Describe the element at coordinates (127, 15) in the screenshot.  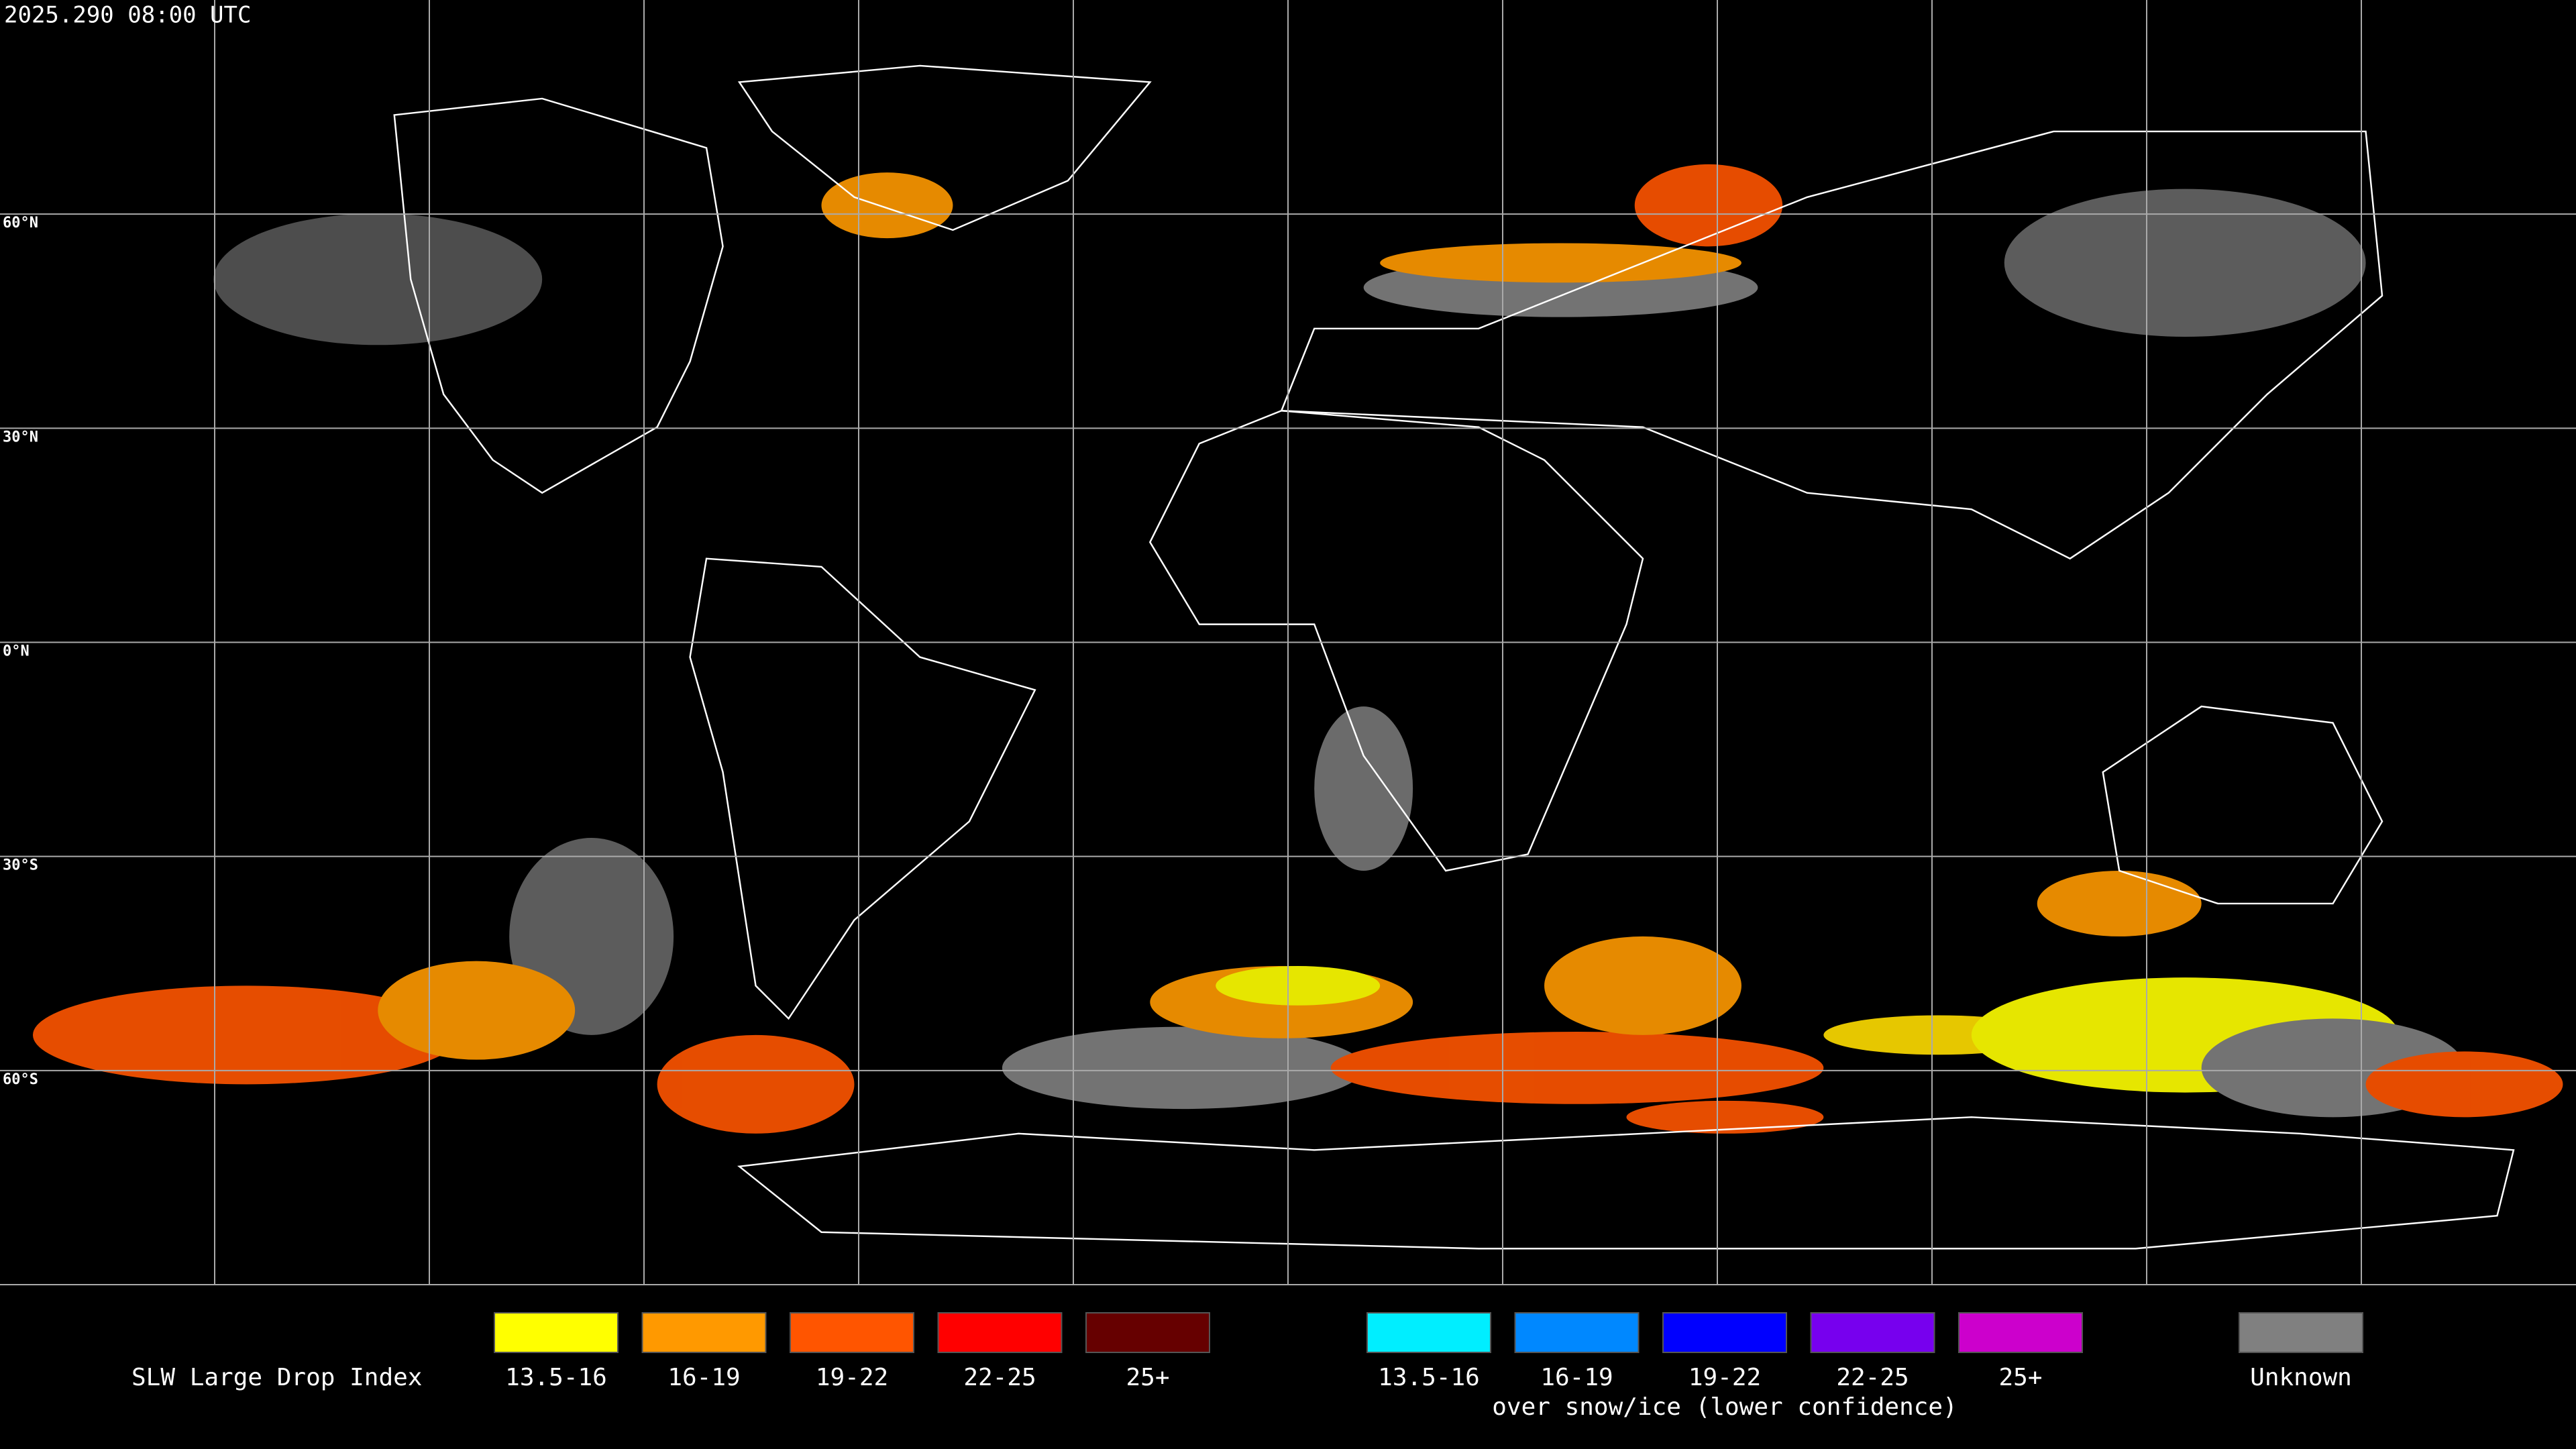
I see `timestamp: 2025.290 08:00 UTC` at that location.